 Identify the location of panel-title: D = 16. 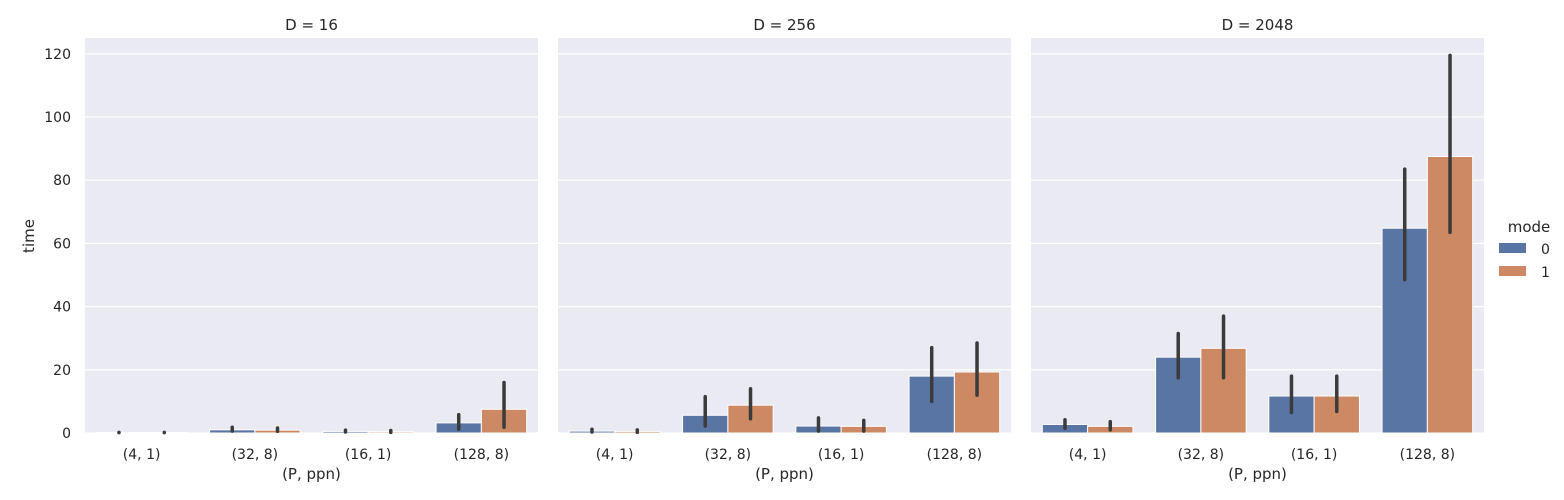
(311, 25).